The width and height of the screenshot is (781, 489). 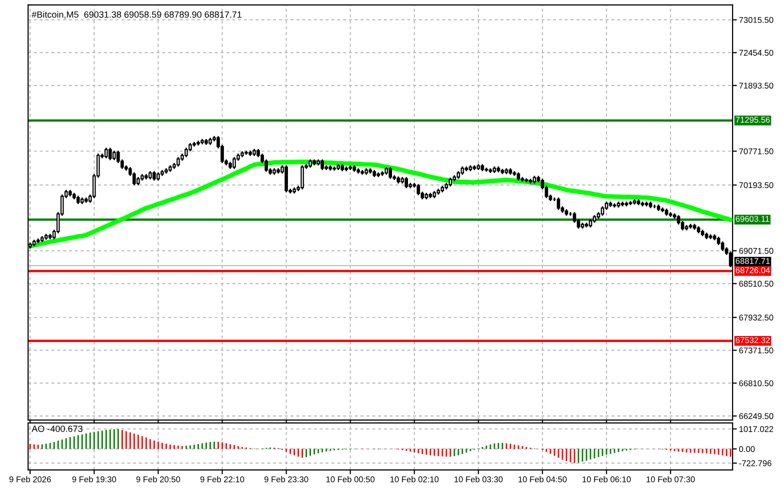 What do you see at coordinates (286, 479) in the screenshot?
I see `x-tick-label: 9 Feb 23:30` at bounding box center [286, 479].